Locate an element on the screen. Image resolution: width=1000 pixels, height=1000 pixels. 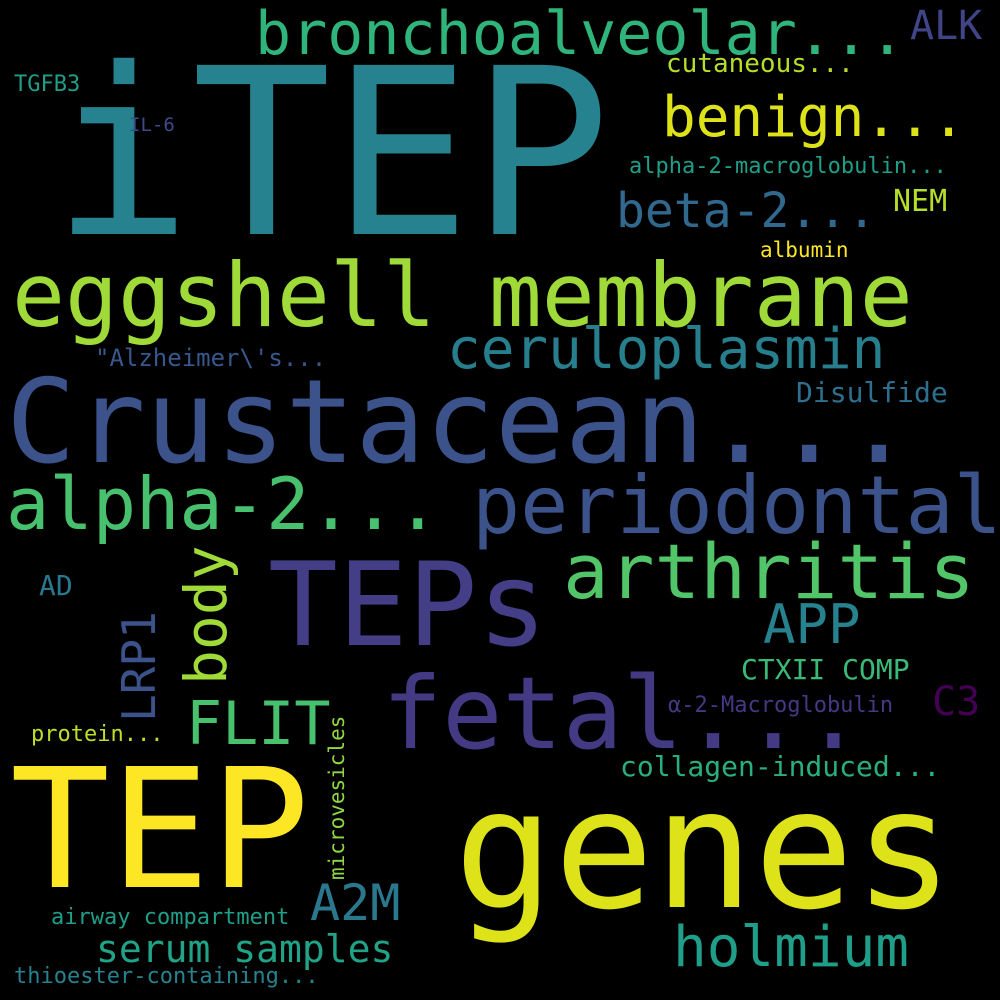
word-c3: C3 is located at coordinates (956, 702).